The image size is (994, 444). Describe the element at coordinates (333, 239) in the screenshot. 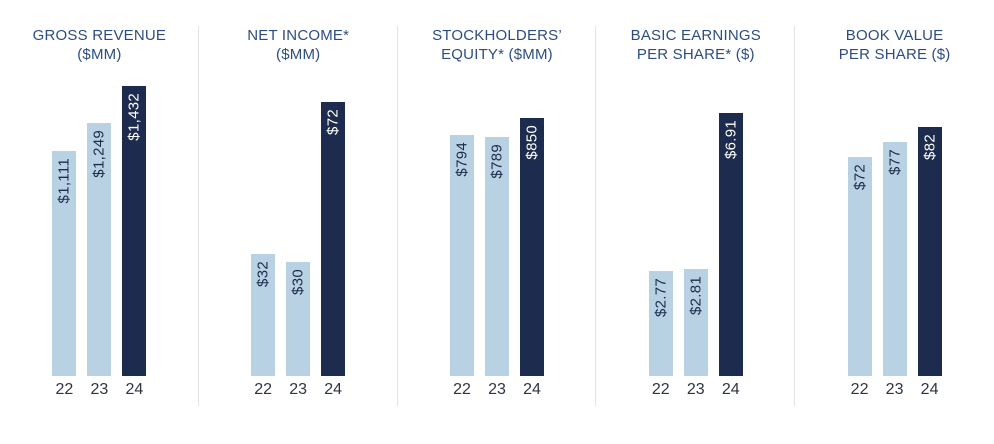

I see `bar-24: $72` at that location.